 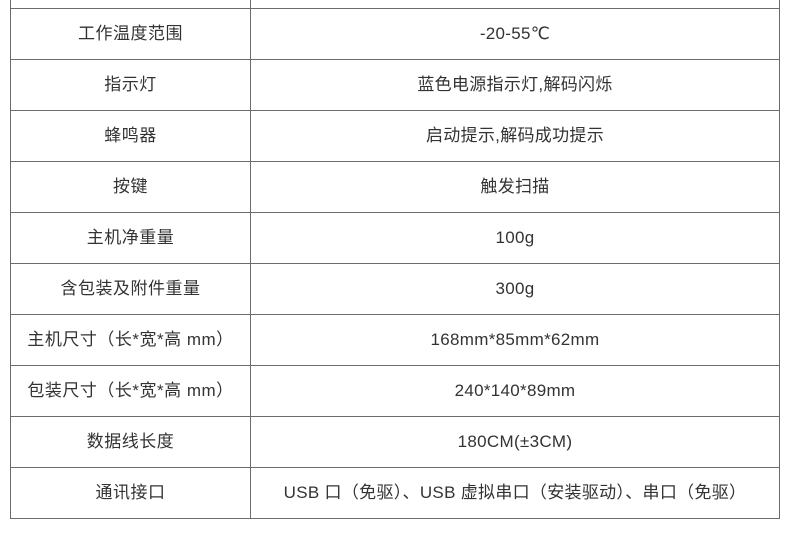 I want to click on row-value-device-dimensions: 168mm*85mm*62mm, so click(x=515, y=340).